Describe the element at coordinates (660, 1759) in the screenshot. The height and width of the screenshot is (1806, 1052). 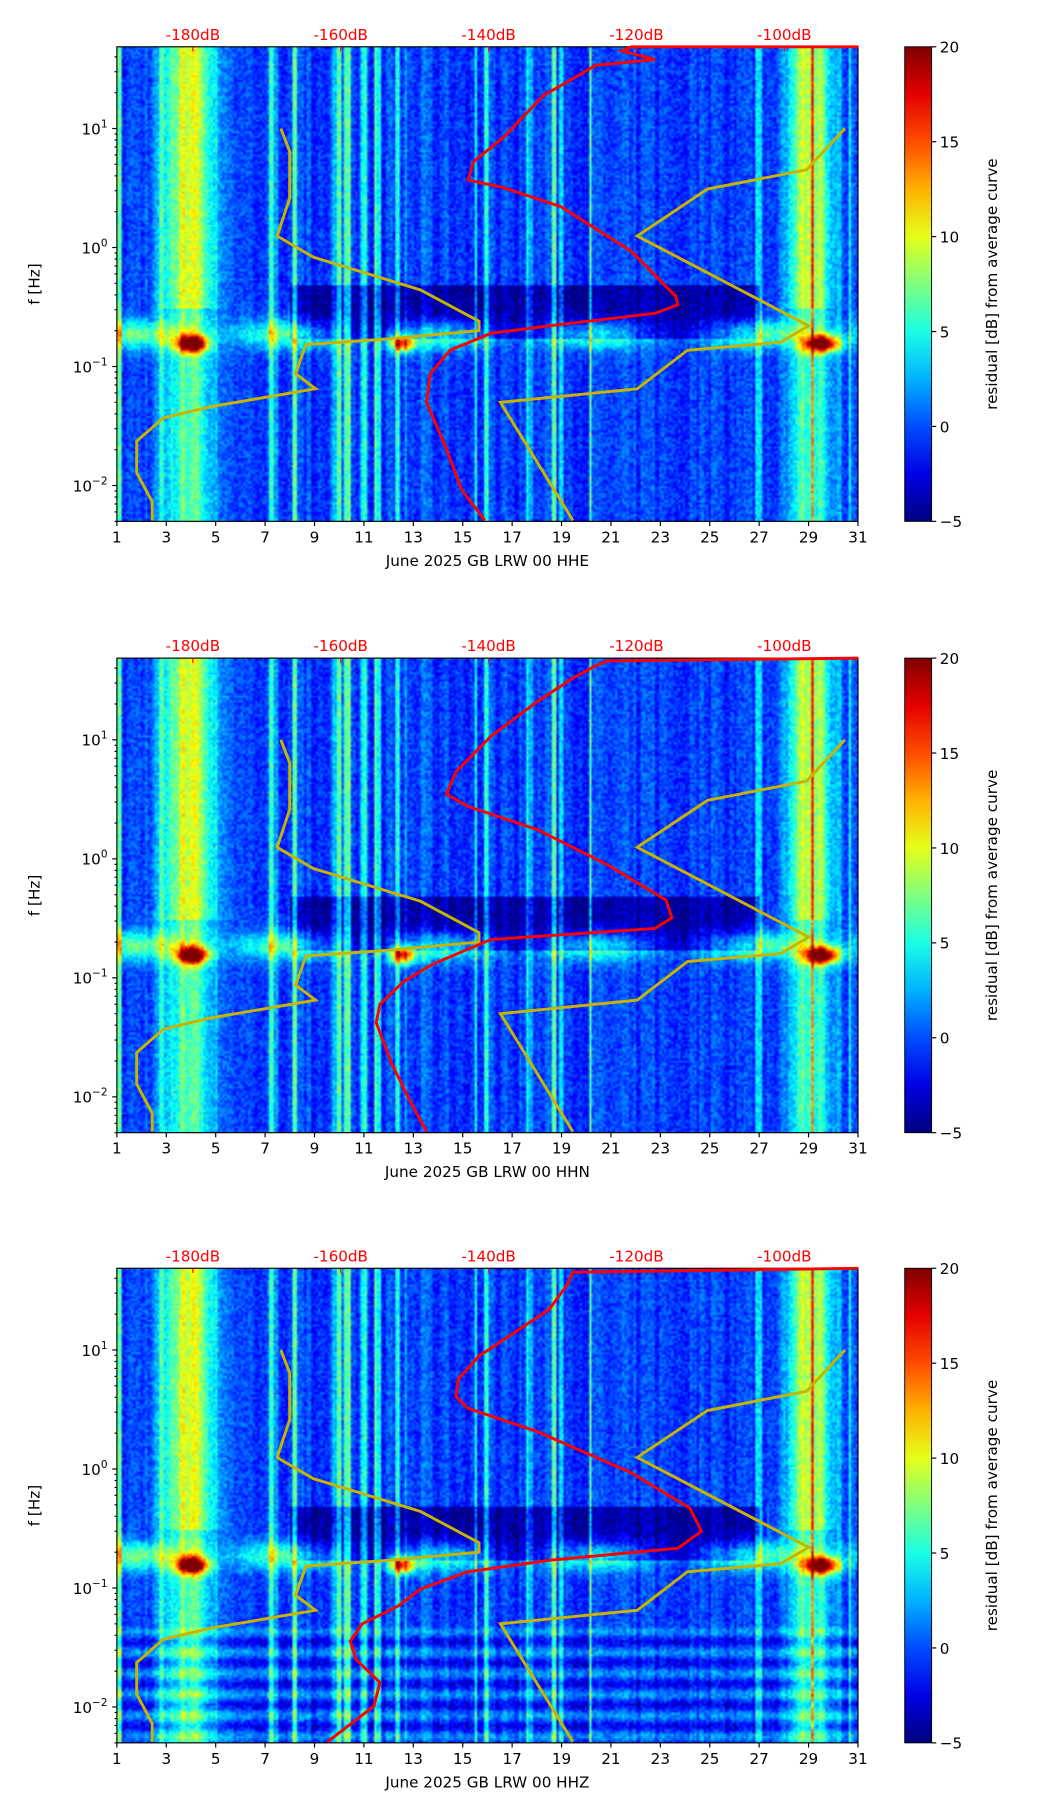
I see `x-tick-label: 23` at that location.